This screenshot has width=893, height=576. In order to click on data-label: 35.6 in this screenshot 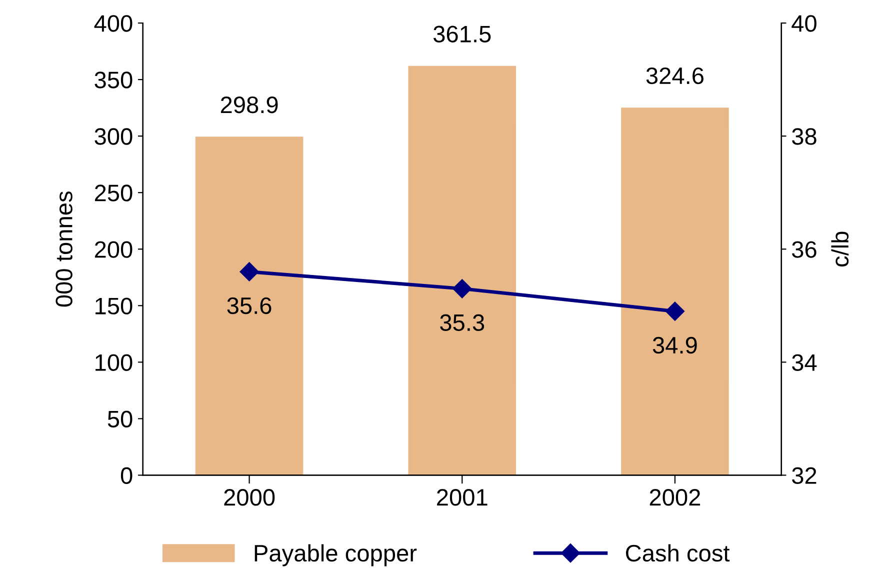, I will do `click(249, 305)`.